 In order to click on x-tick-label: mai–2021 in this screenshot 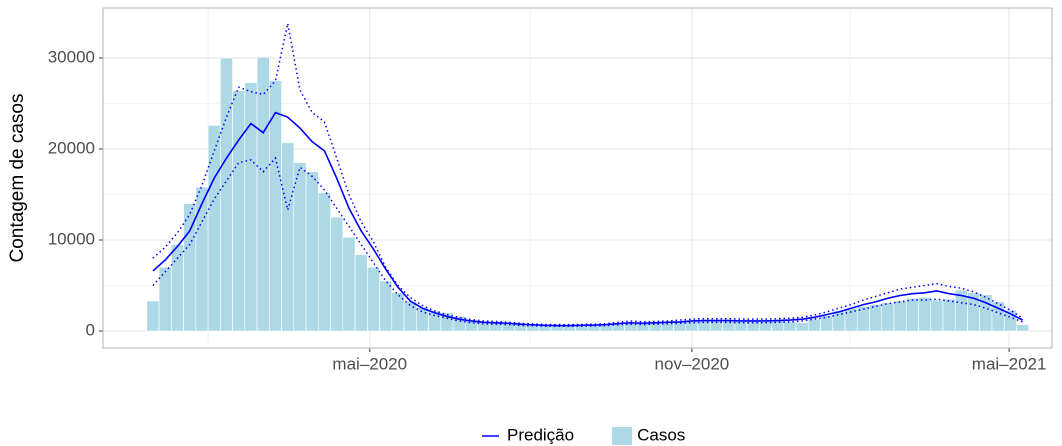, I will do `click(1009, 363)`.